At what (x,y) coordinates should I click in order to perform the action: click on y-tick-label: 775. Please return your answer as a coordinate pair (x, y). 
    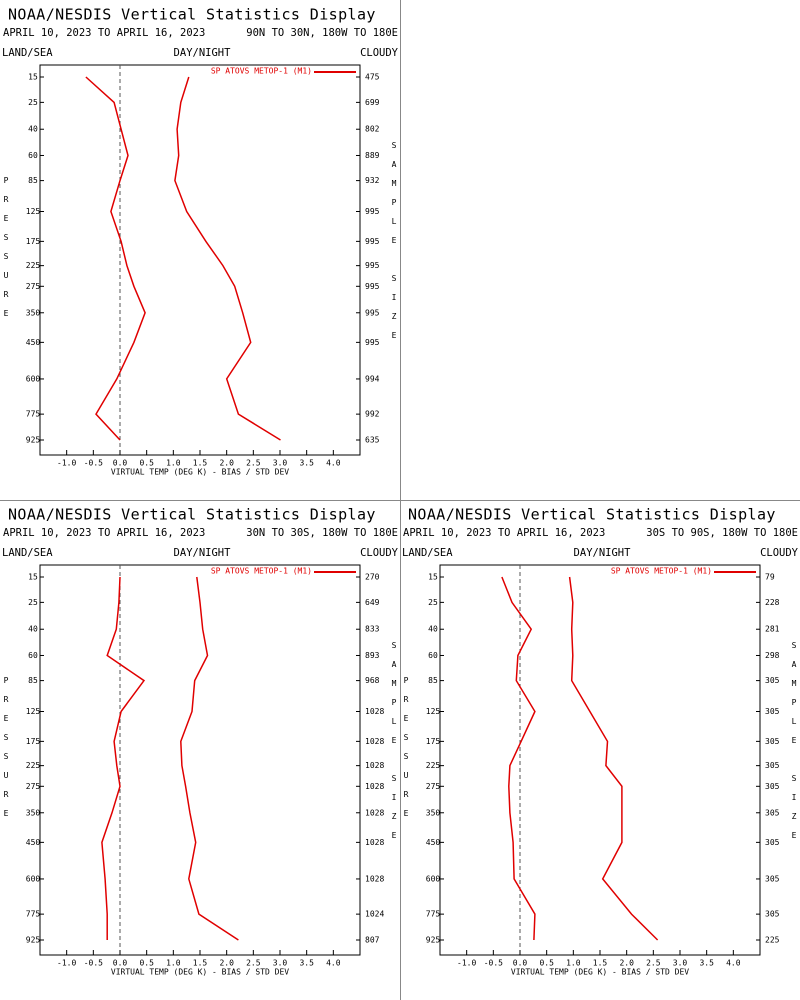
    Looking at the image, I should click on (433, 914).